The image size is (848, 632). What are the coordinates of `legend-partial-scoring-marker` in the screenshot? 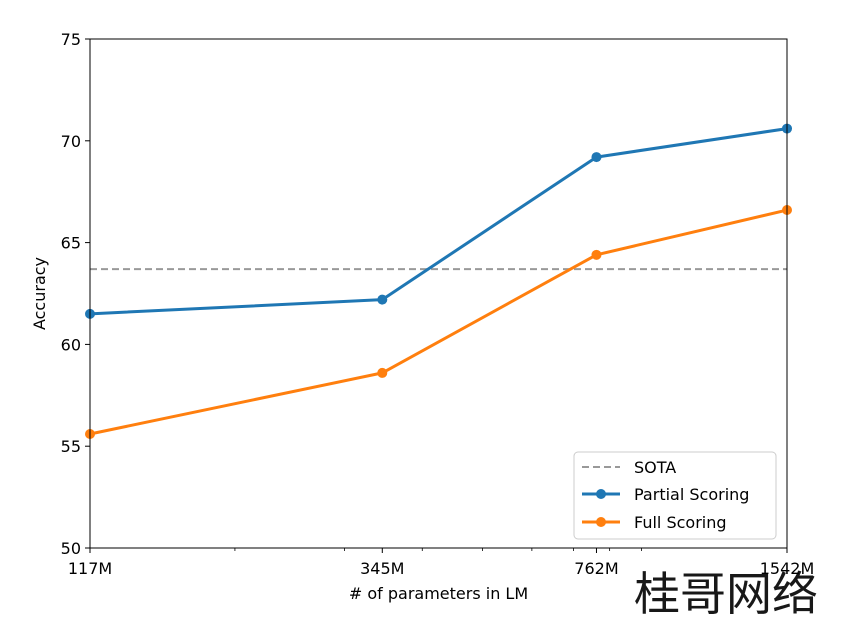 It's located at (601, 494).